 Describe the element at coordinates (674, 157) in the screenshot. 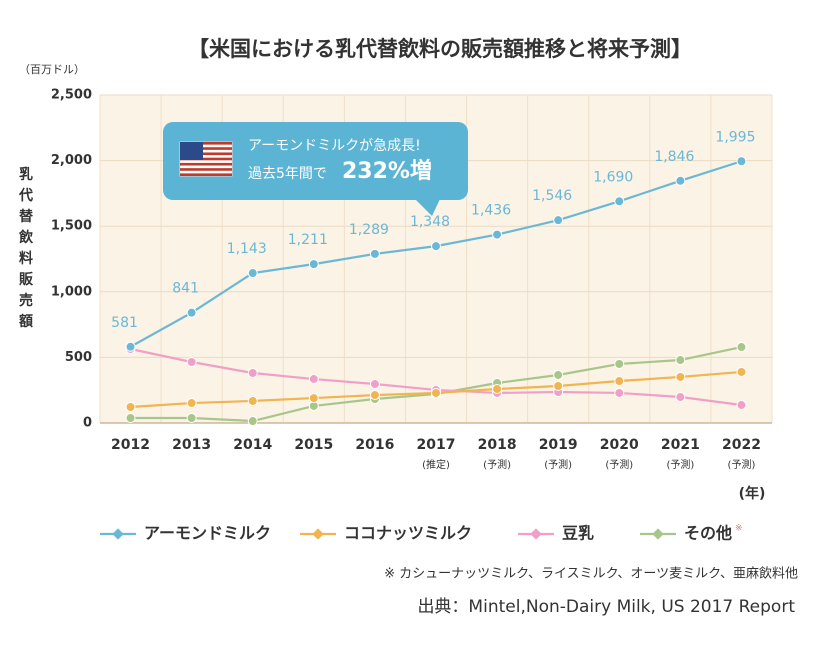

I see `data-label: 1,846` at that location.